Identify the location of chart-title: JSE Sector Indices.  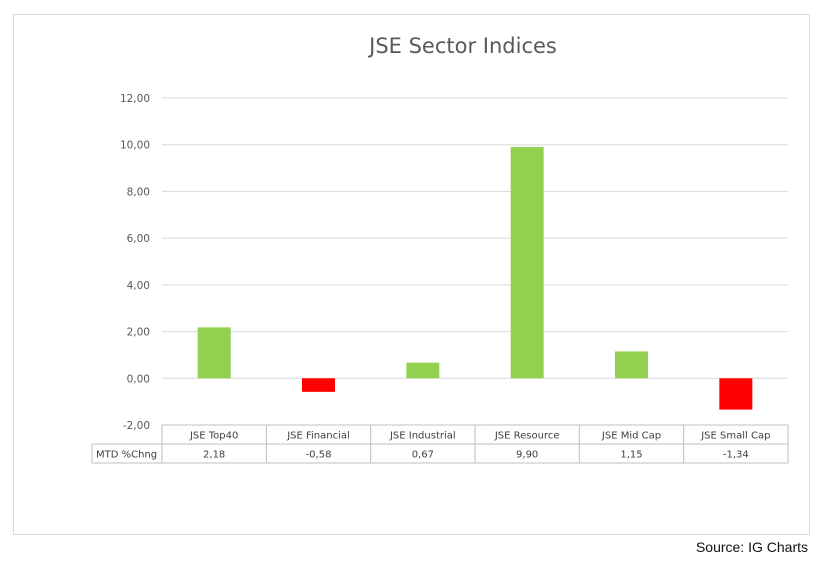
(462, 46).